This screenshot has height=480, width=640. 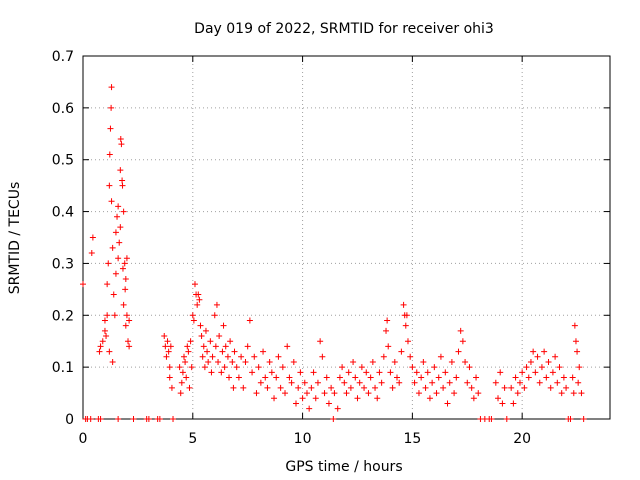 What do you see at coordinates (69, 420) in the screenshot?
I see `y-tick-label: 0` at bounding box center [69, 420].